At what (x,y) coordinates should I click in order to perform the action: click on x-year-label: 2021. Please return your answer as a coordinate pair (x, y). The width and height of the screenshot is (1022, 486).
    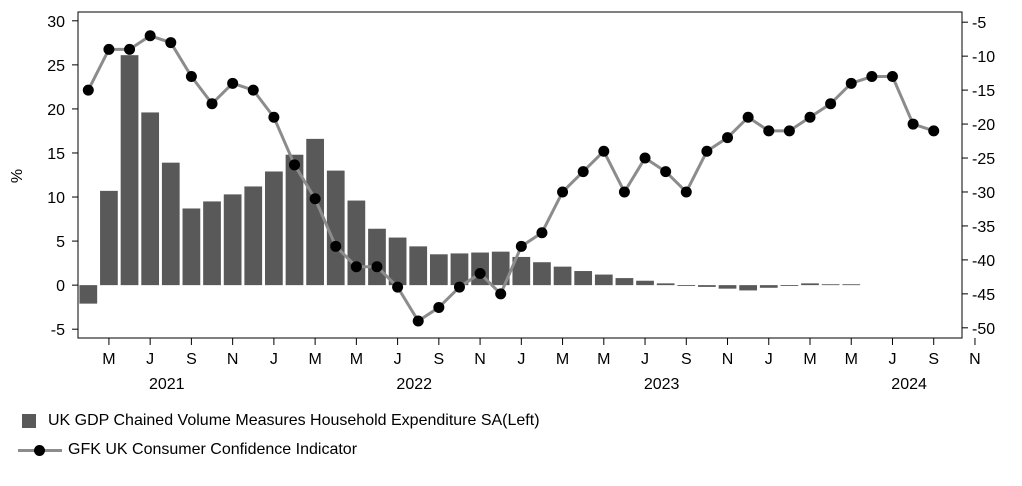
    Looking at the image, I should click on (167, 384).